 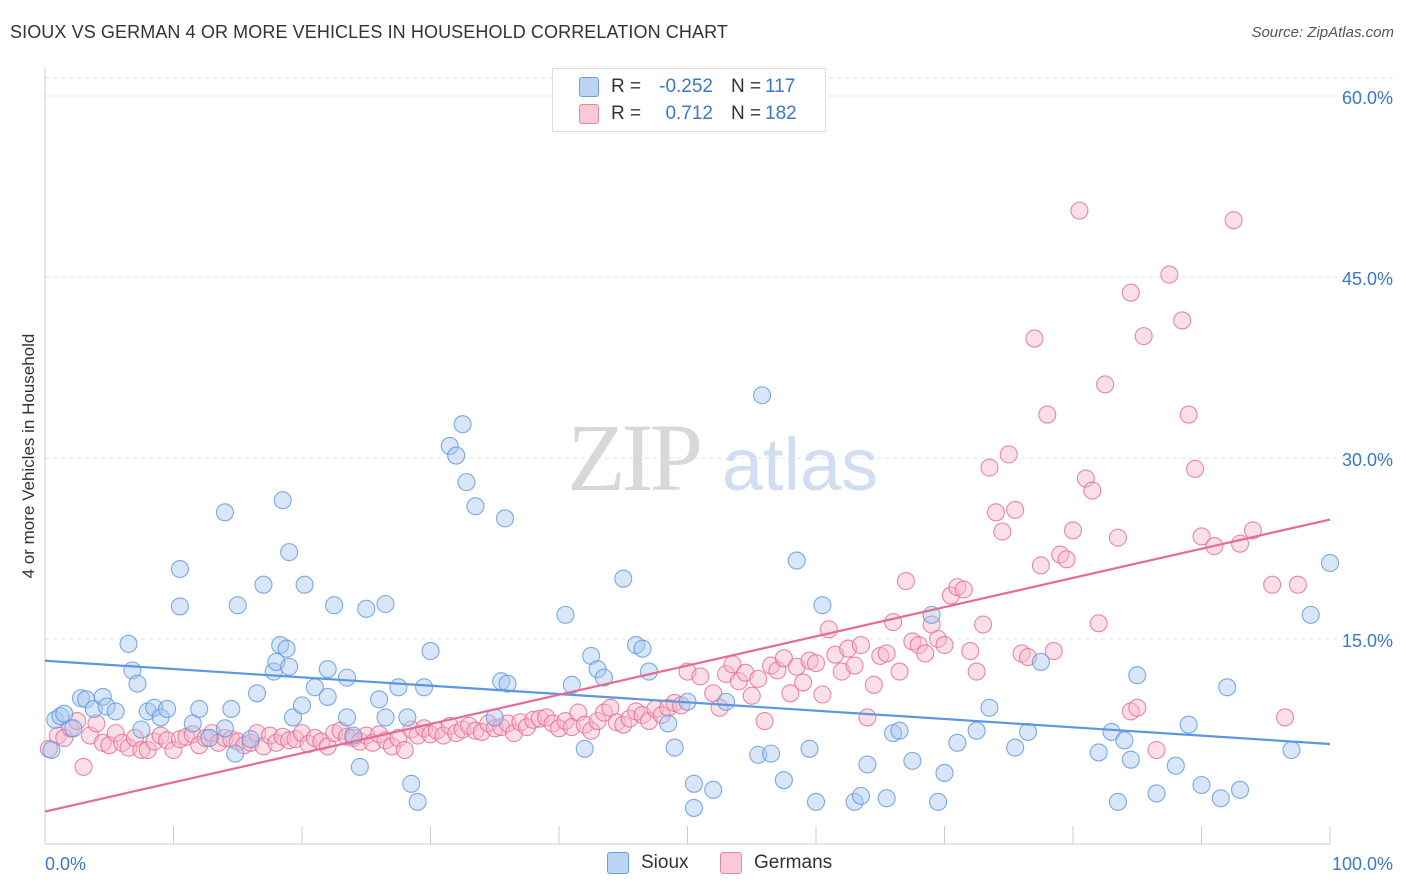 What do you see at coordinates (688, 114) in the screenshot?
I see `legend-row-germans: R = 0.712 N = 182` at bounding box center [688, 114].